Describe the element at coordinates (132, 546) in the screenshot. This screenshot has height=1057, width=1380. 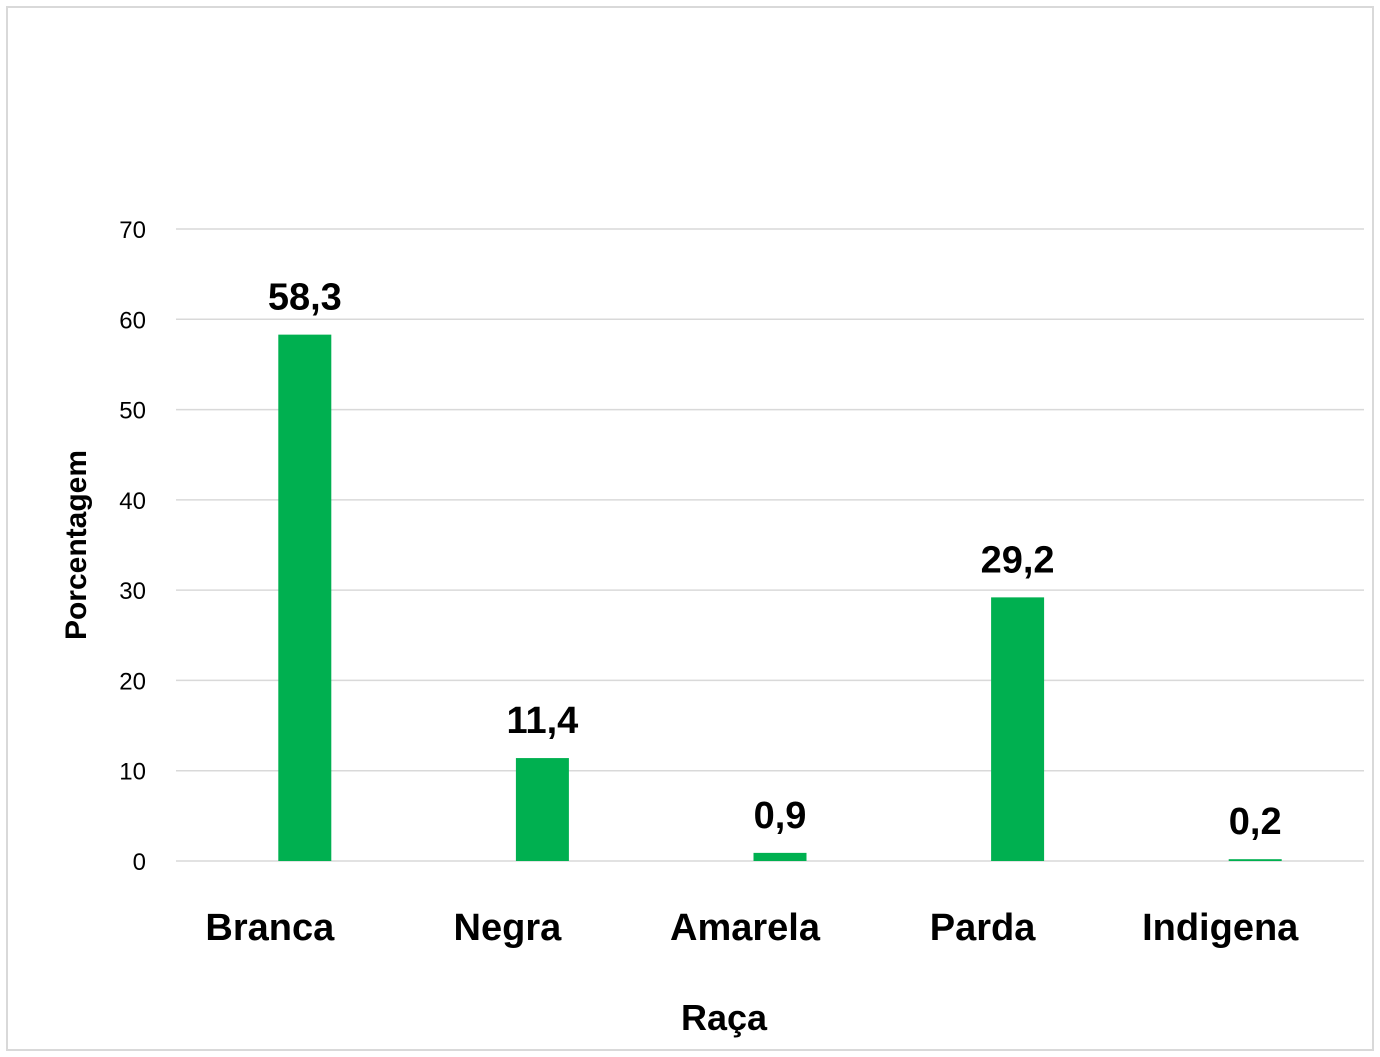
I see `y-axis-ticks: 0 10 20 30 40 50 60 70` at that location.